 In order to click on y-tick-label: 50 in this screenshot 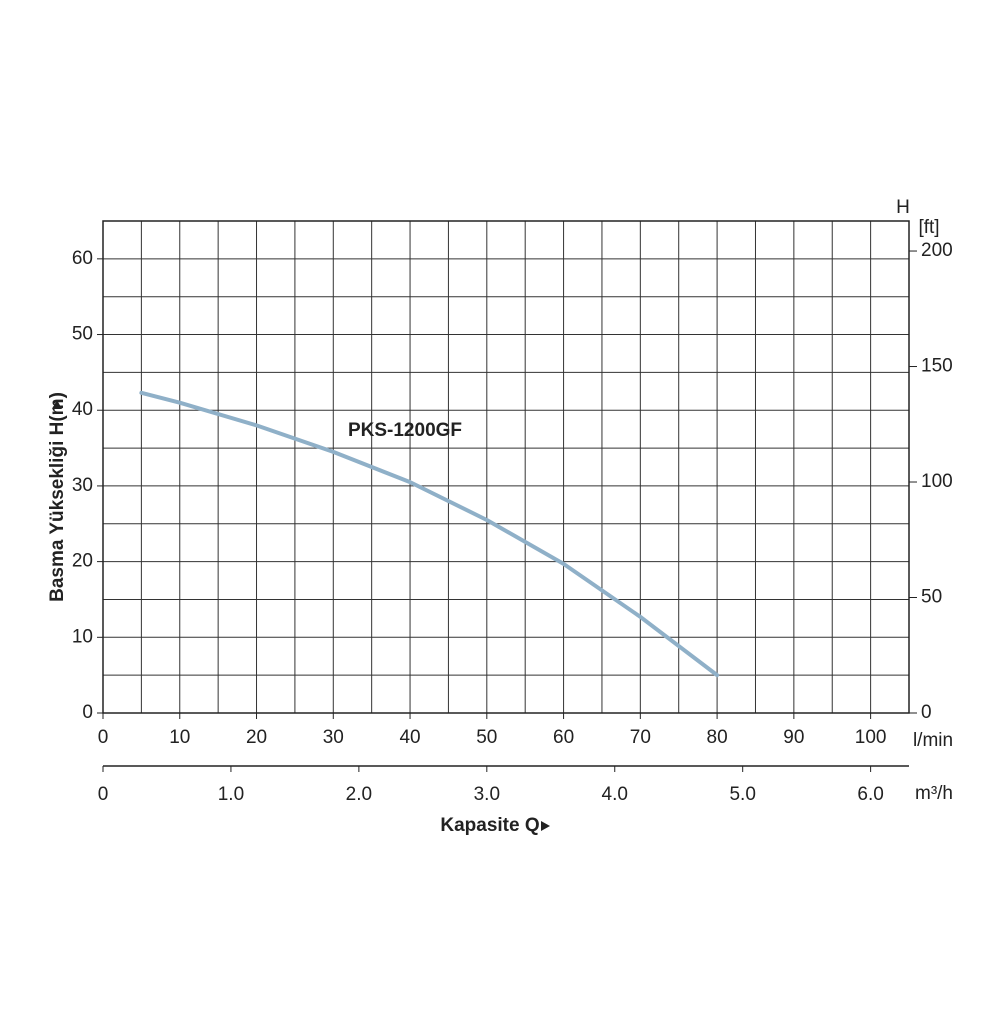, I will do `click(82, 334)`.